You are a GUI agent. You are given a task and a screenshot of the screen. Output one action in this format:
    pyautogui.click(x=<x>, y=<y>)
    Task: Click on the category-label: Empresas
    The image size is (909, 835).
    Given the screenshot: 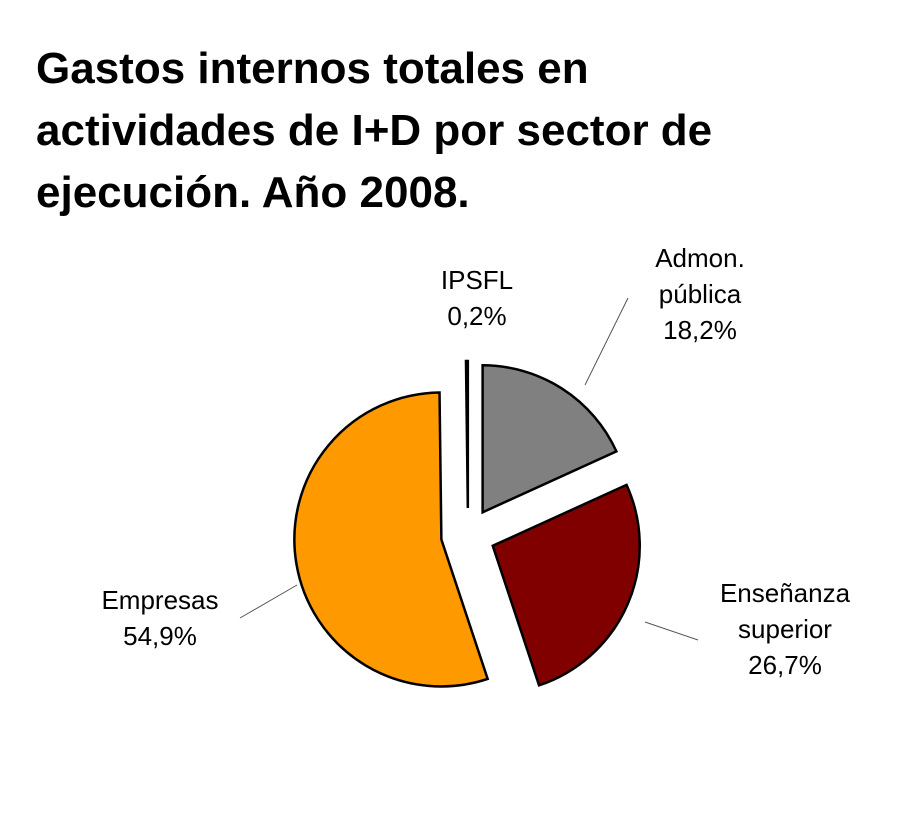 What is the action you would take?
    pyautogui.click(x=160, y=600)
    